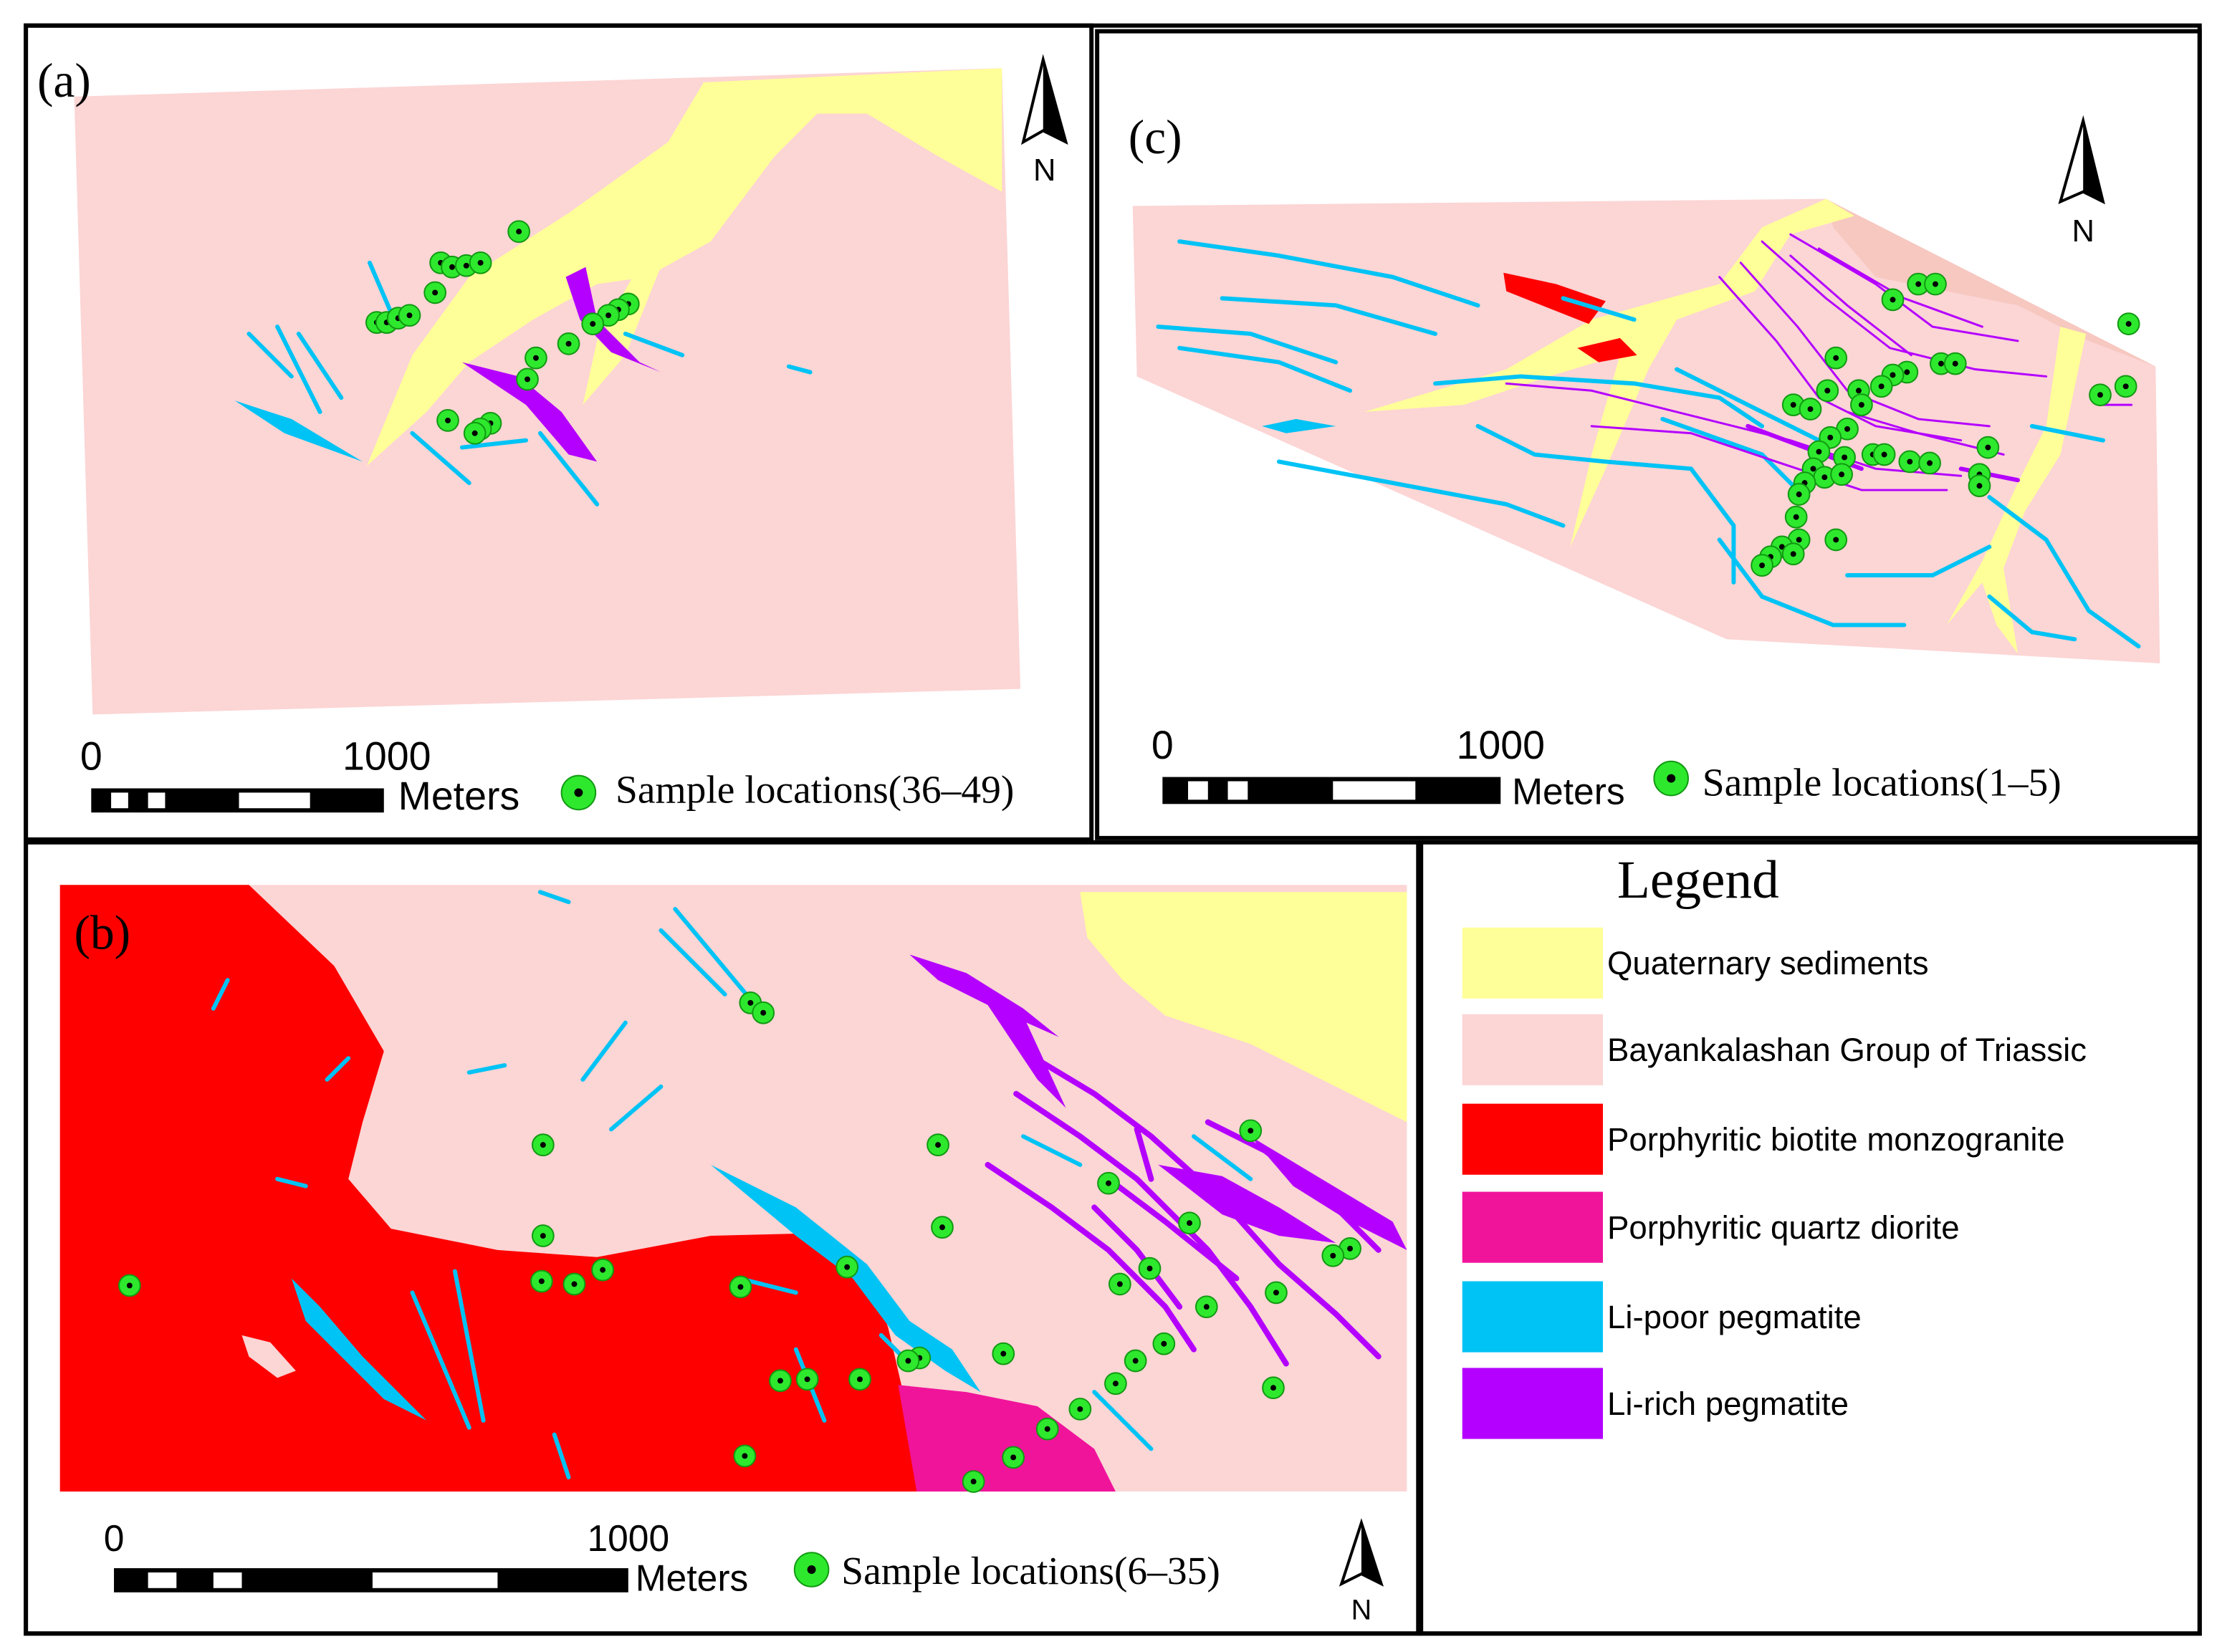 The height and width of the screenshot is (1652, 2217). What do you see at coordinates (1836, 1139) in the screenshot?
I see `legend-label: Porphyritic biotite monzogranite` at bounding box center [1836, 1139].